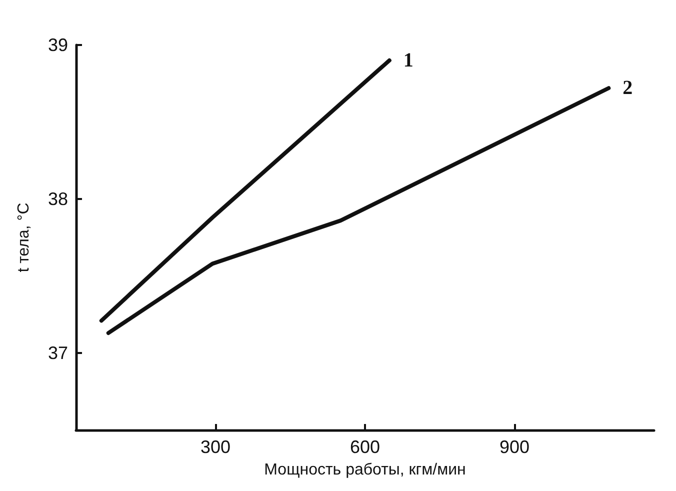 Image resolution: width=676 pixels, height=491 pixels. What do you see at coordinates (215, 447) in the screenshot?
I see `x-tick-label: 300` at bounding box center [215, 447].